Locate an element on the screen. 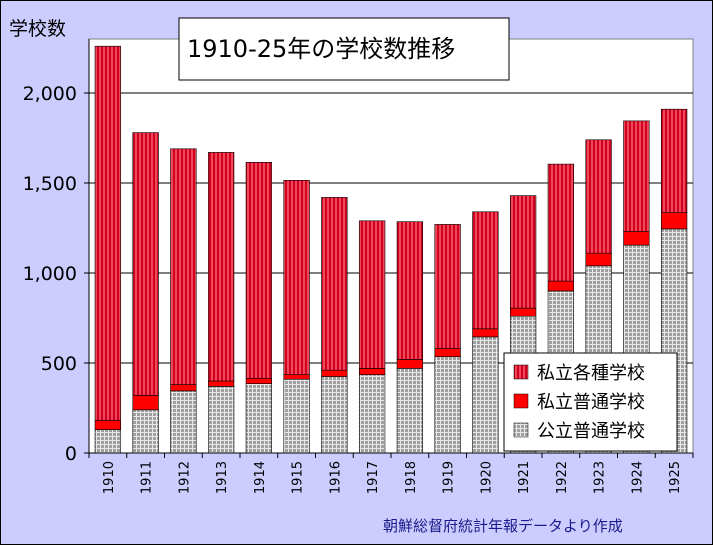 The image size is (713, 545). x-tick-label: 1911 is located at coordinates (147, 477).